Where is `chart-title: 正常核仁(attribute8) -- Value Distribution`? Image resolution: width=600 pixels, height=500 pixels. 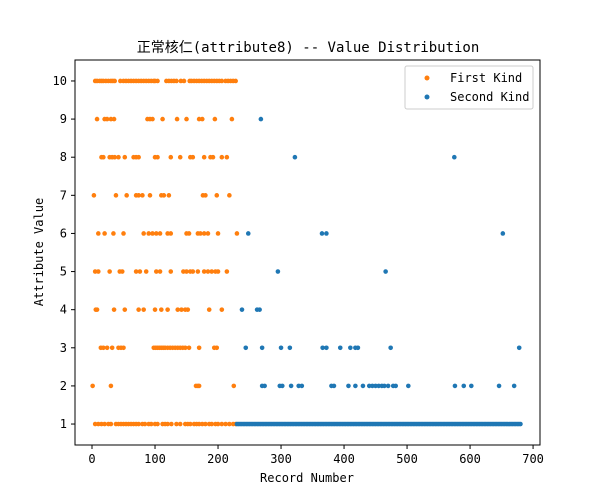 chart-title: 正常核仁(attribute8) -- Value Distribution is located at coordinates (308, 48).